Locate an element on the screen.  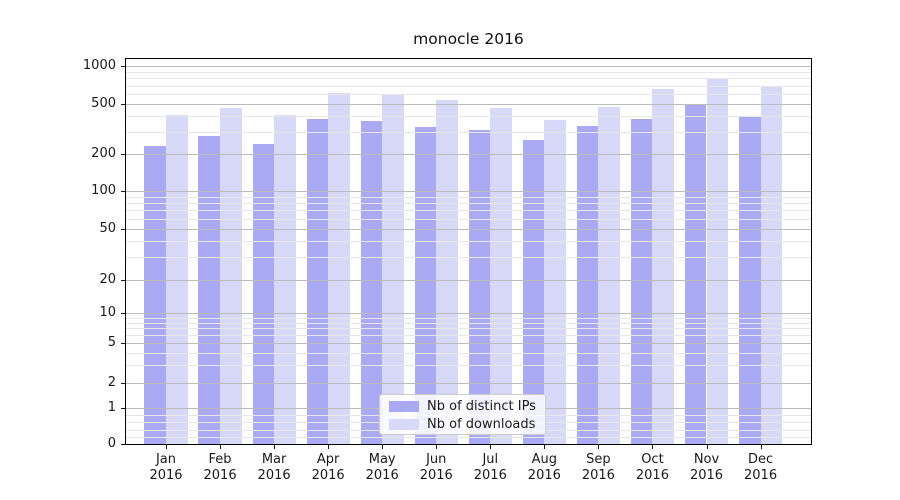
x-tick-label: Oct 2016 is located at coordinates (652, 468).